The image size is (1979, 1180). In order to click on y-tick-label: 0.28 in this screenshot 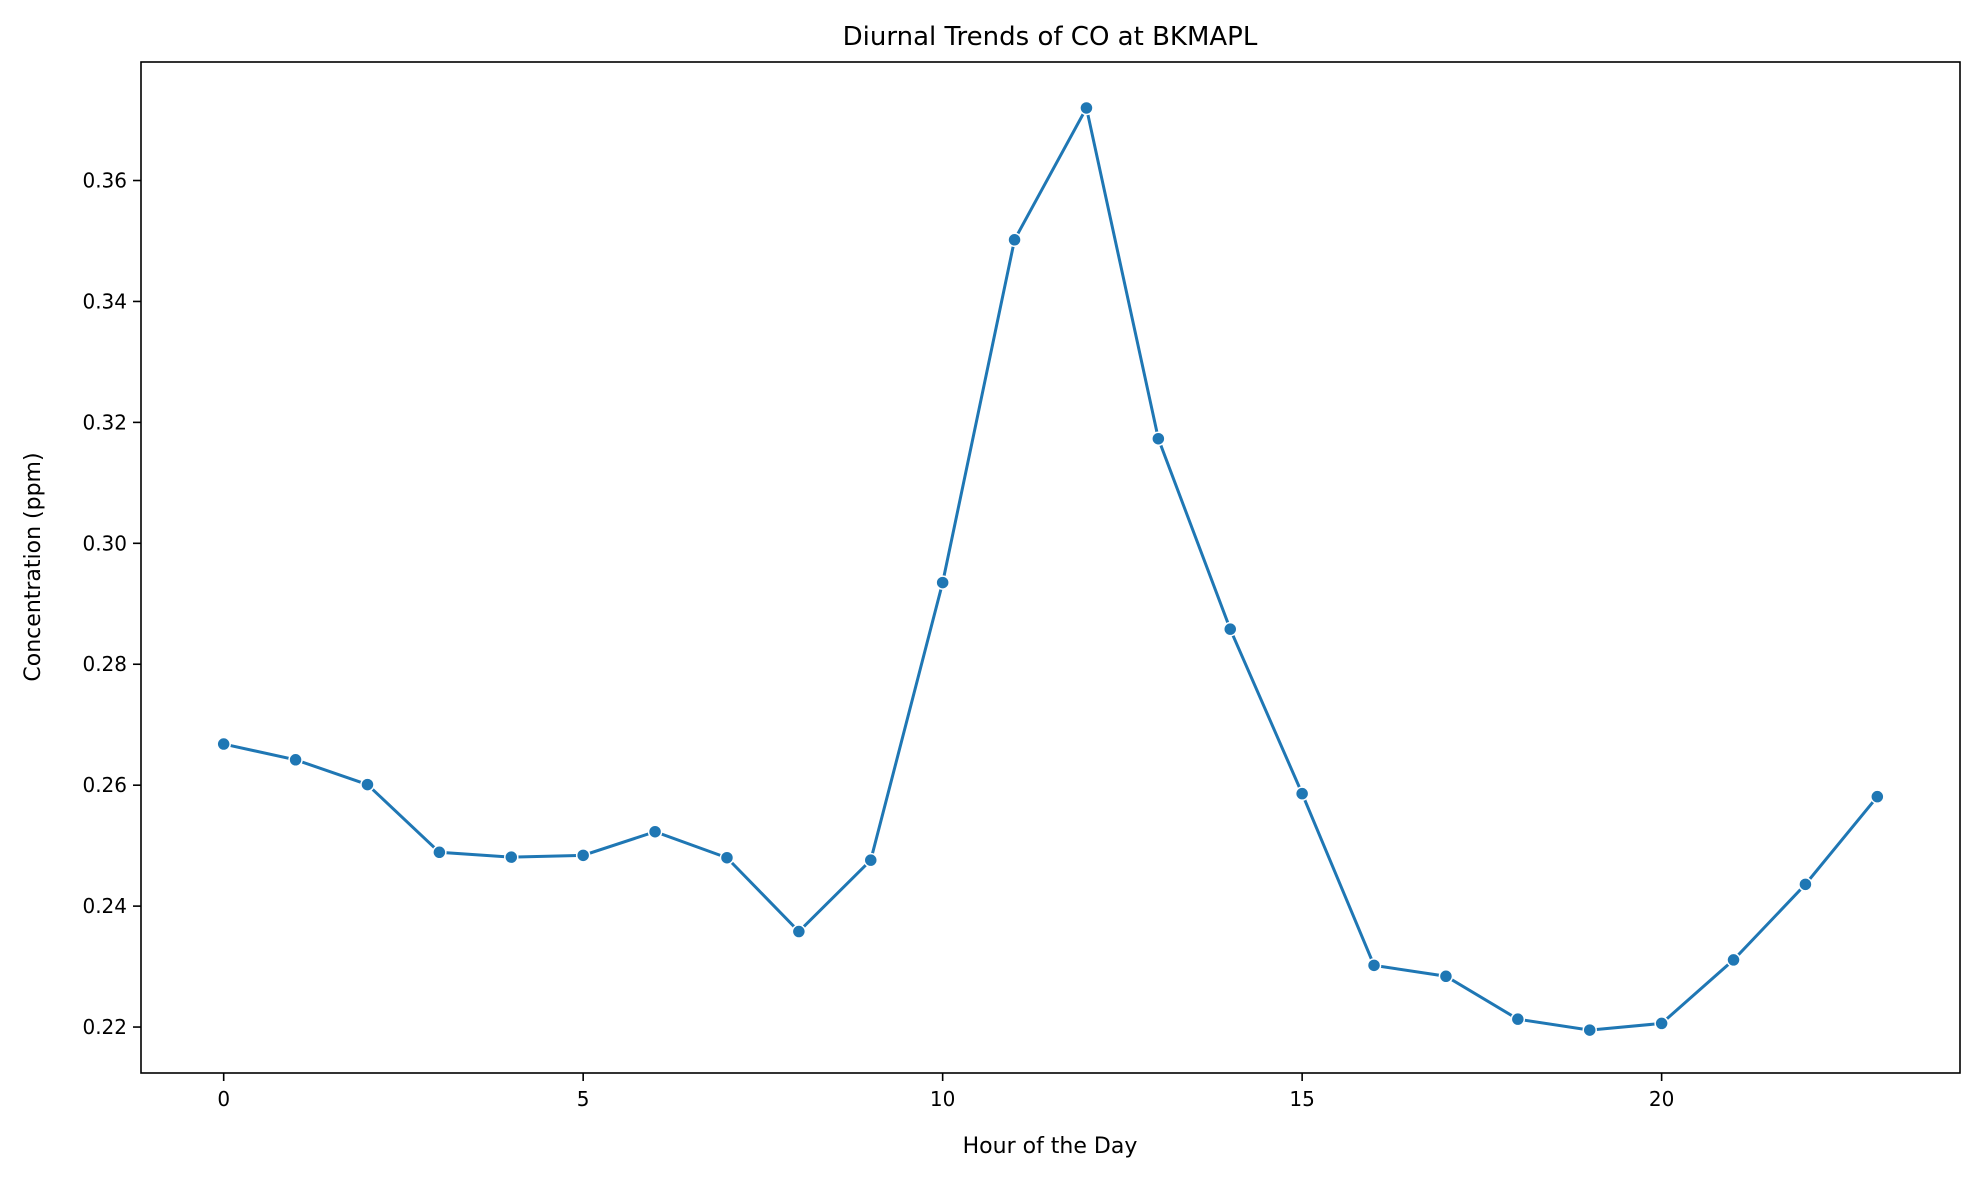, I will do `click(104, 664)`.